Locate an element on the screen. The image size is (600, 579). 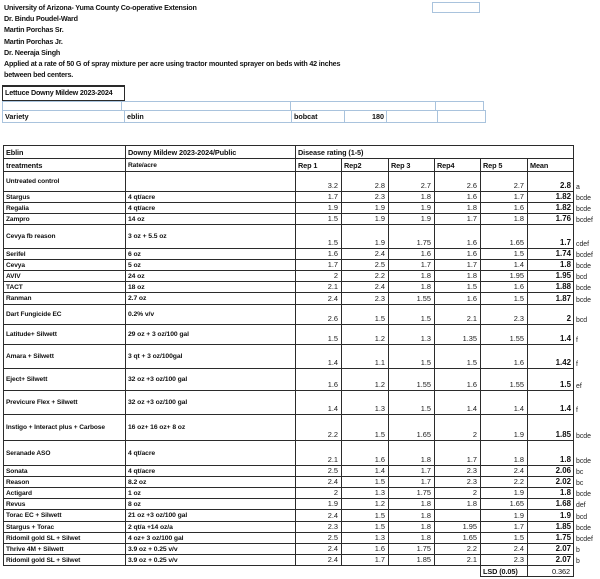
rep-value-cell: 2 is located at coordinates (318, 493).